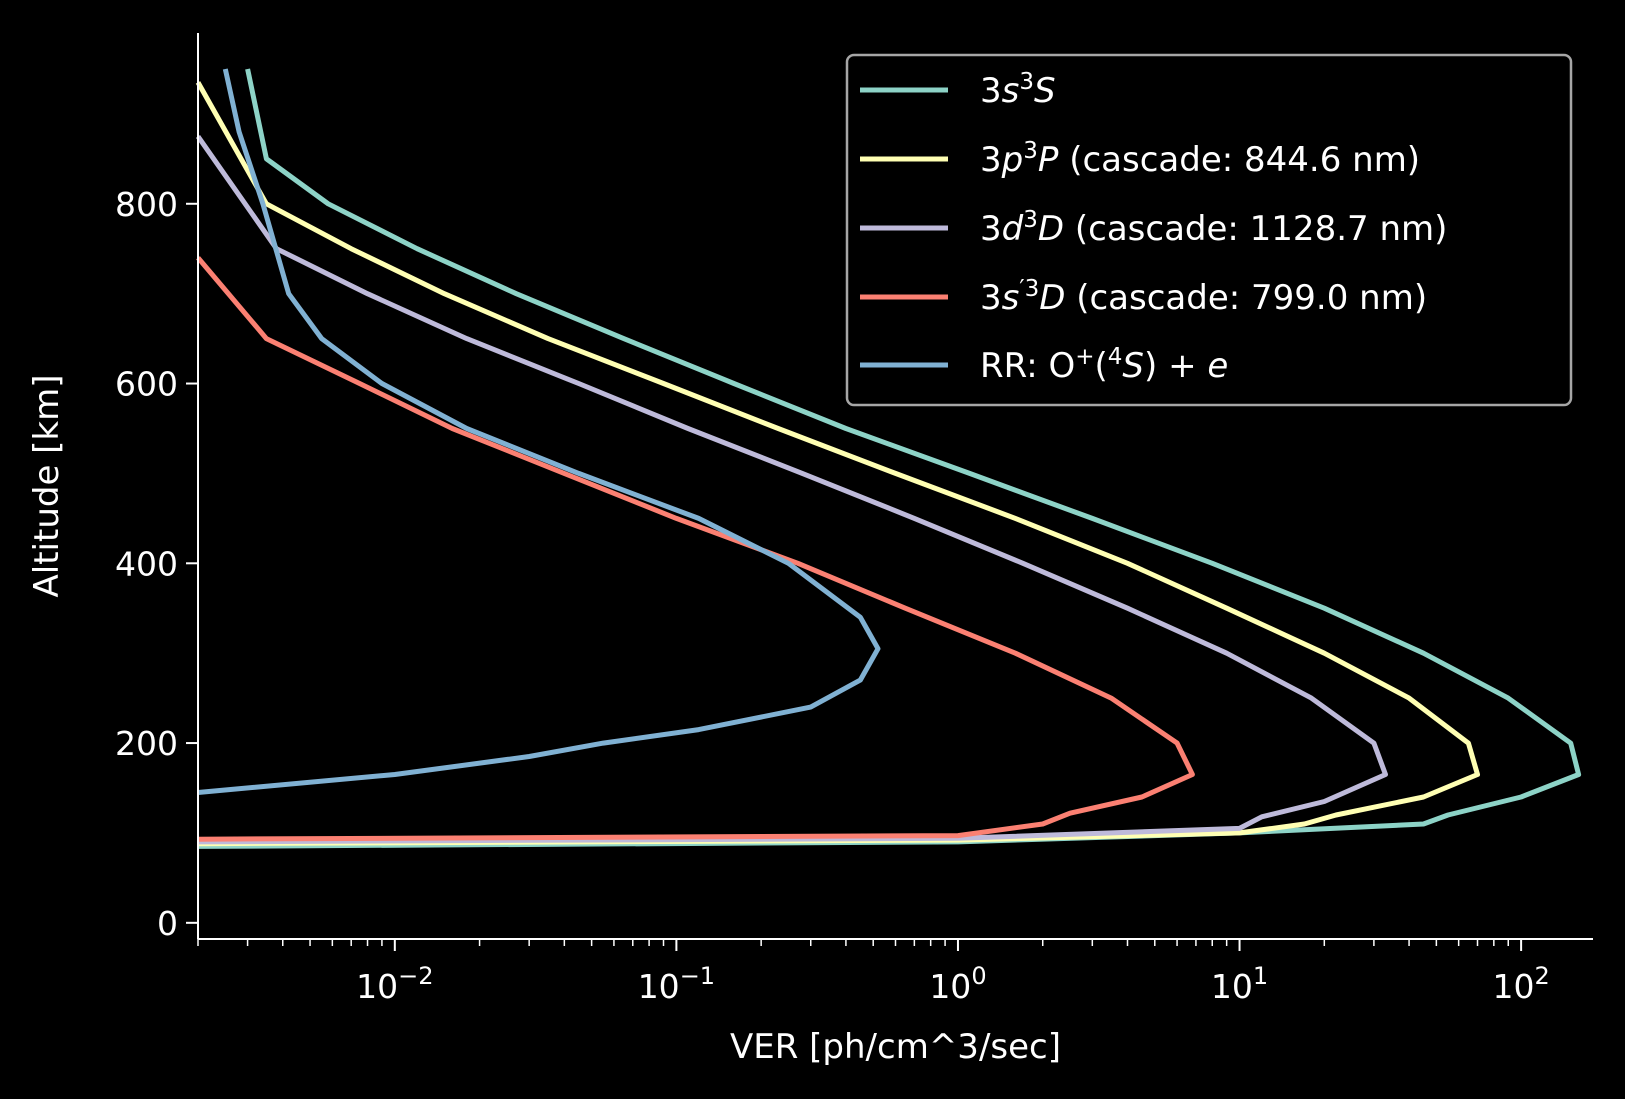 The image size is (1625, 1099). Describe the element at coordinates (146, 743) in the screenshot. I see `y-tick-label: 200` at that location.